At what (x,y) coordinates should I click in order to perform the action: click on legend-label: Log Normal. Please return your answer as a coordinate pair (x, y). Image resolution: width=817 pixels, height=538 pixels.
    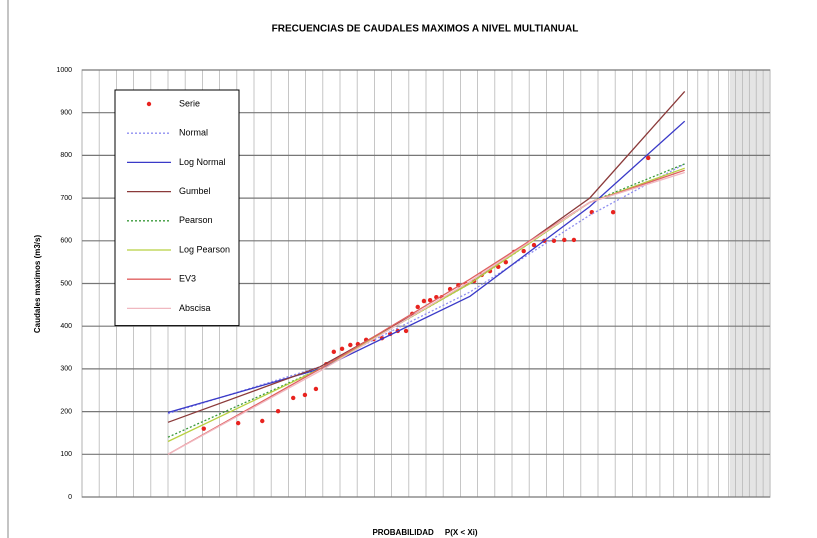
    Looking at the image, I should click on (202, 162).